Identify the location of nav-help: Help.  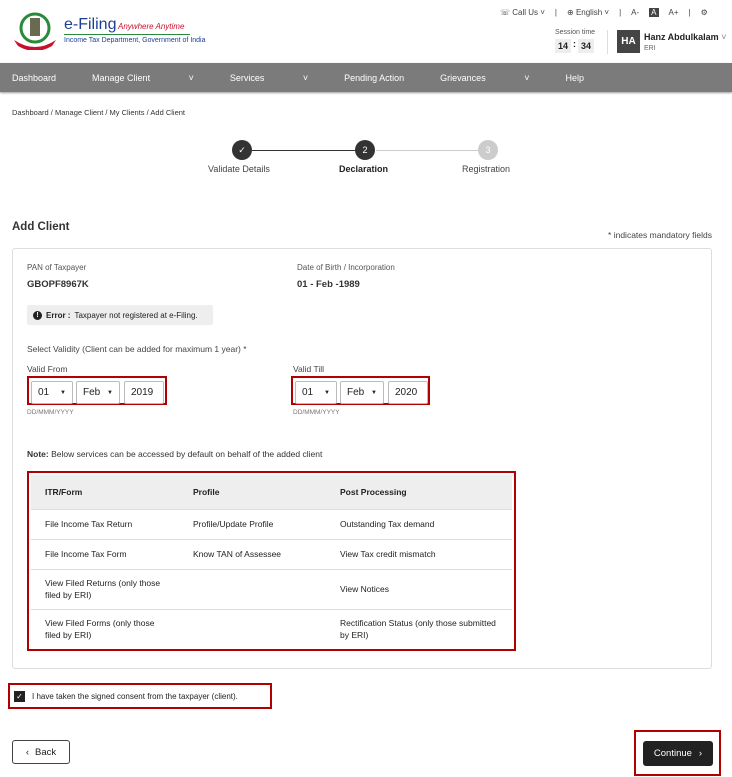
(574, 77).